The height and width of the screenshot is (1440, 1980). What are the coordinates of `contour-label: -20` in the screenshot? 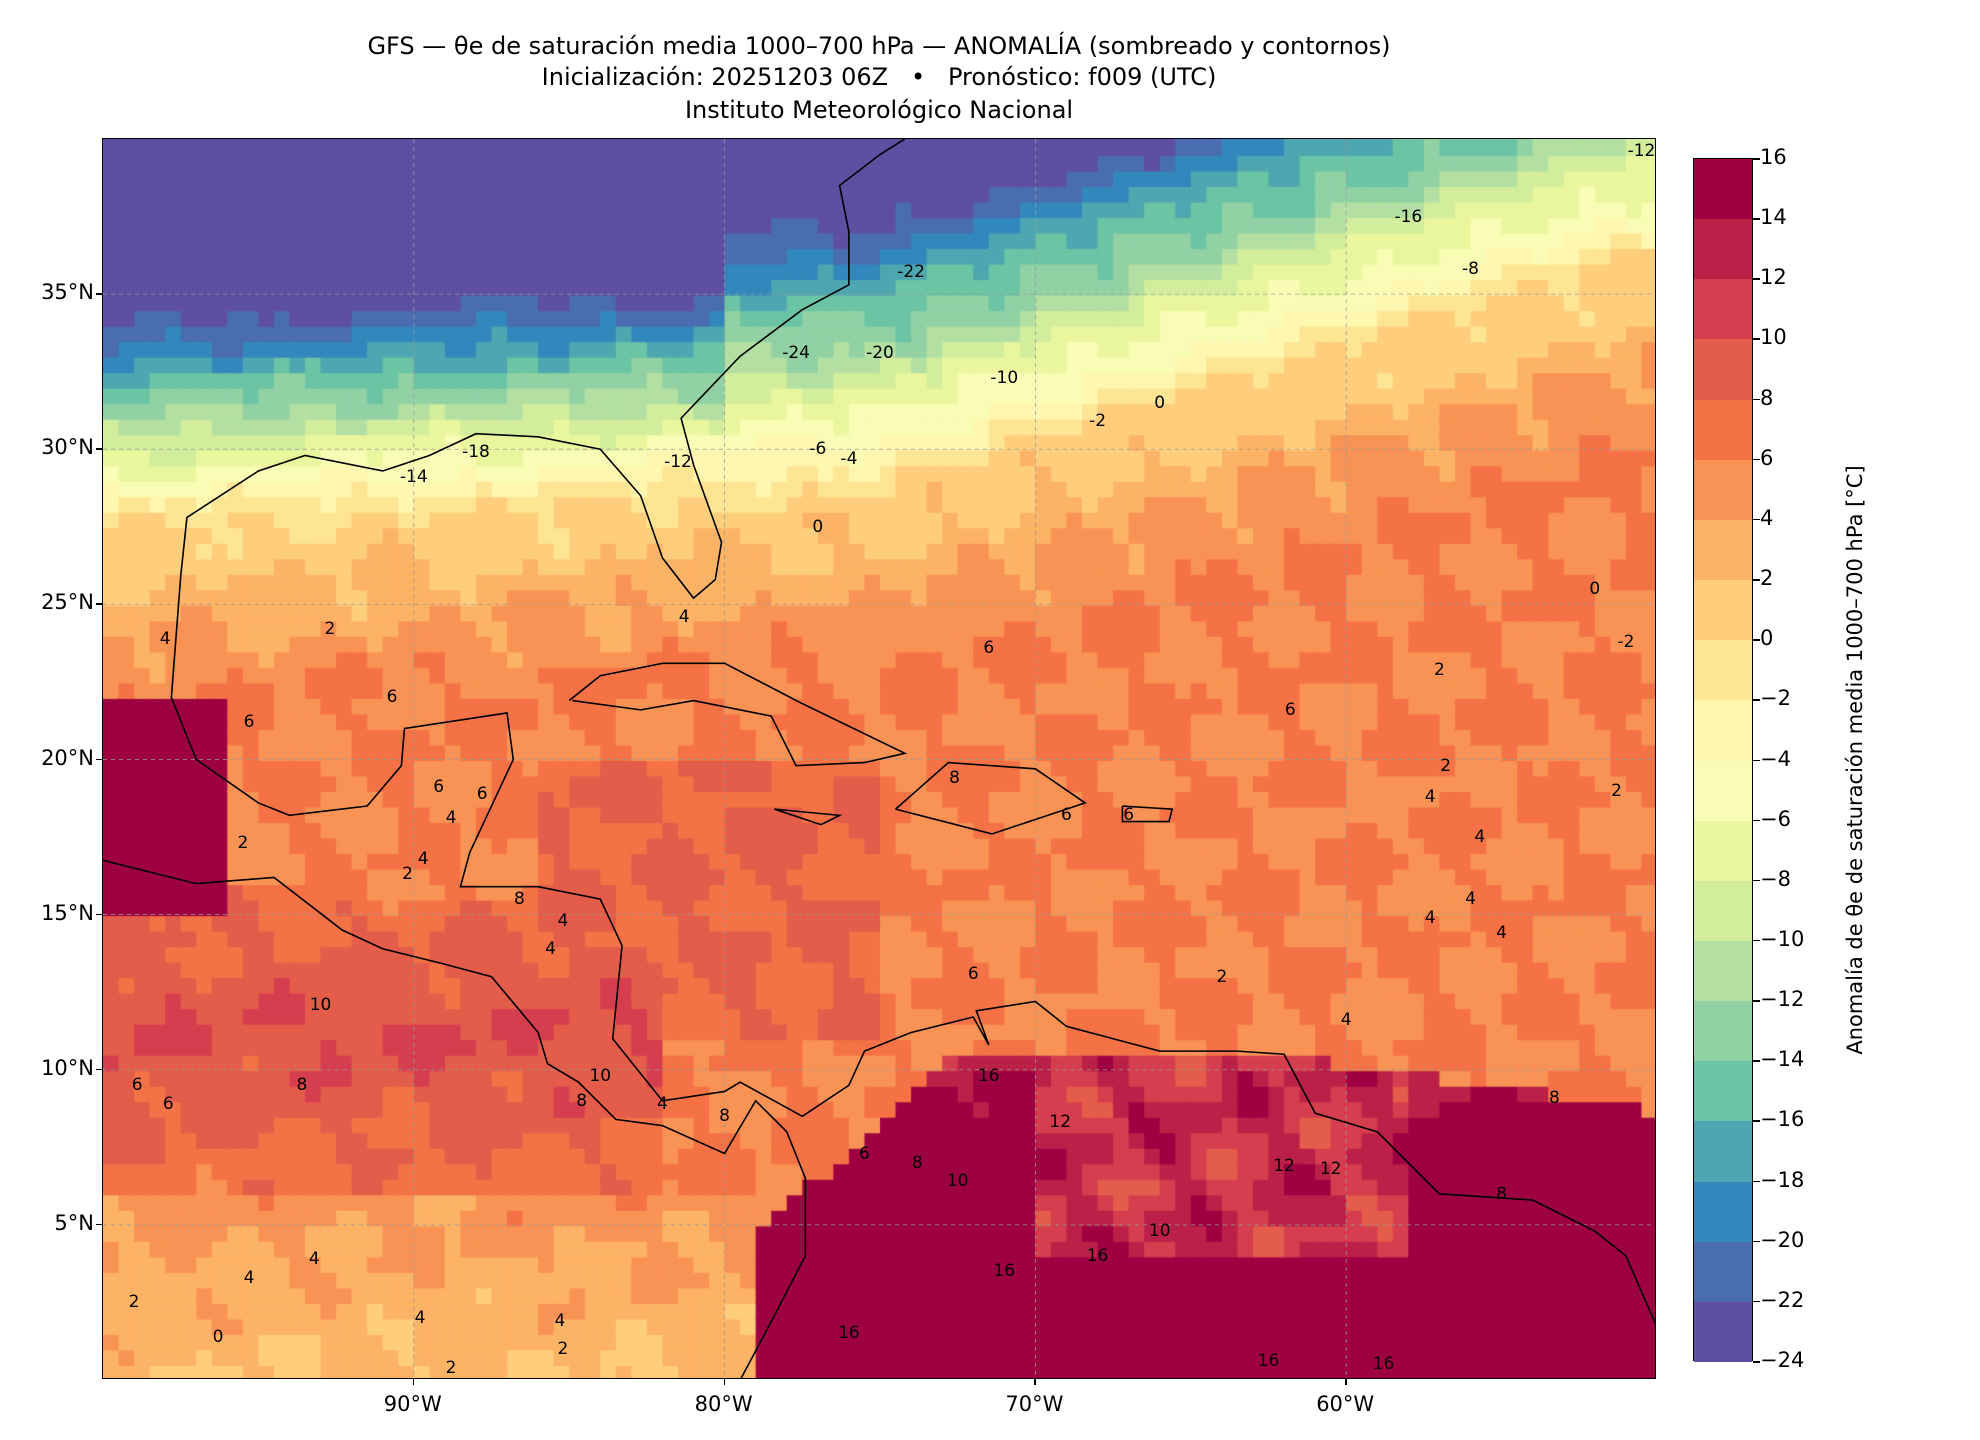 It's located at (880, 353).